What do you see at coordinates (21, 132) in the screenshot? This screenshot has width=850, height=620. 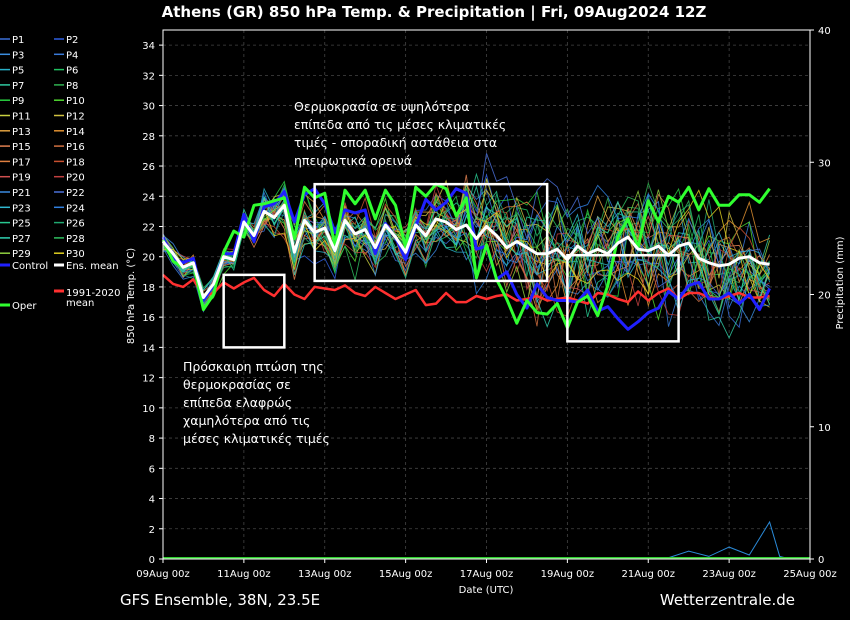 I see `legend-label-12: P13` at bounding box center [21, 132].